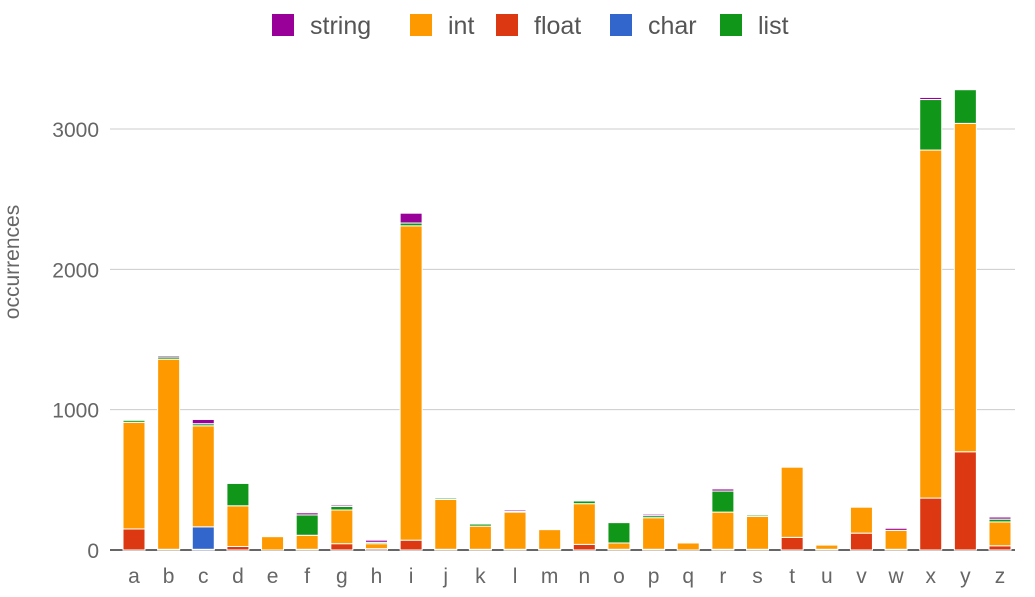 This screenshot has width=1035, height=597. What do you see at coordinates (238, 576) in the screenshot?
I see `x-tick-label-d: d` at bounding box center [238, 576].